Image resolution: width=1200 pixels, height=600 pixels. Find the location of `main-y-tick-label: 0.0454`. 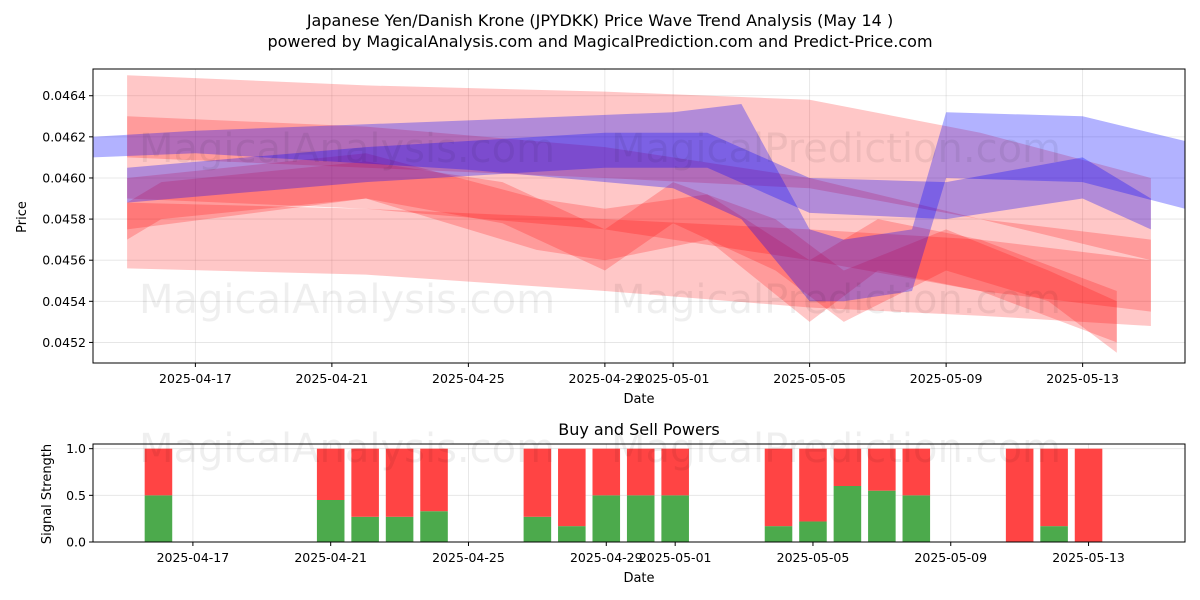

main-y-tick-label: 0.0454 is located at coordinates (64, 301).